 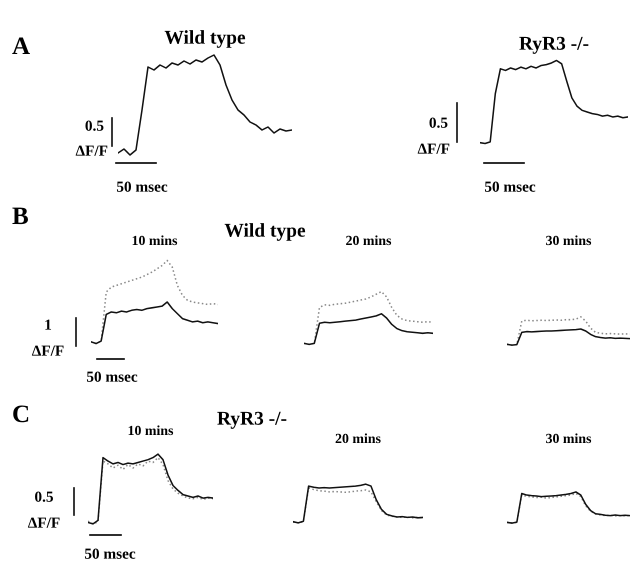 I want to click on text: A, so click(x=21, y=46).